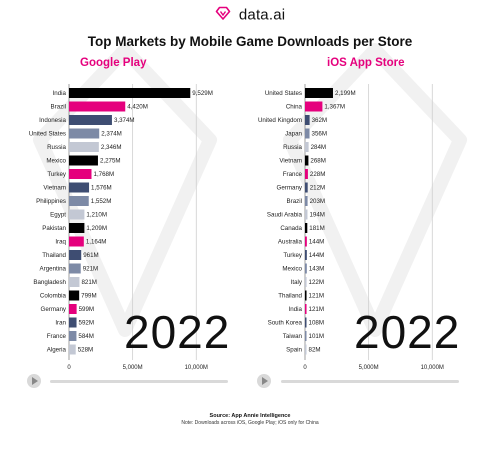  Describe the element at coordinates (56, 161) in the screenshot. I see `category-label: Mexico` at that location.